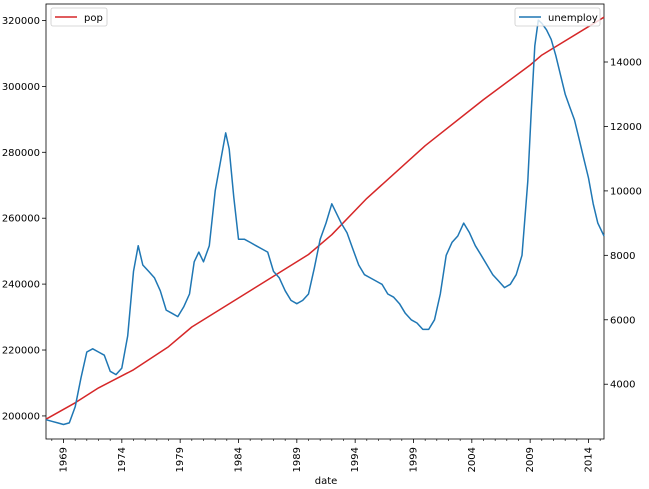 The width and height of the screenshot is (649, 489). What do you see at coordinates (626, 191) in the screenshot?
I see `y-right-tick-label: 10000` at bounding box center [626, 191].